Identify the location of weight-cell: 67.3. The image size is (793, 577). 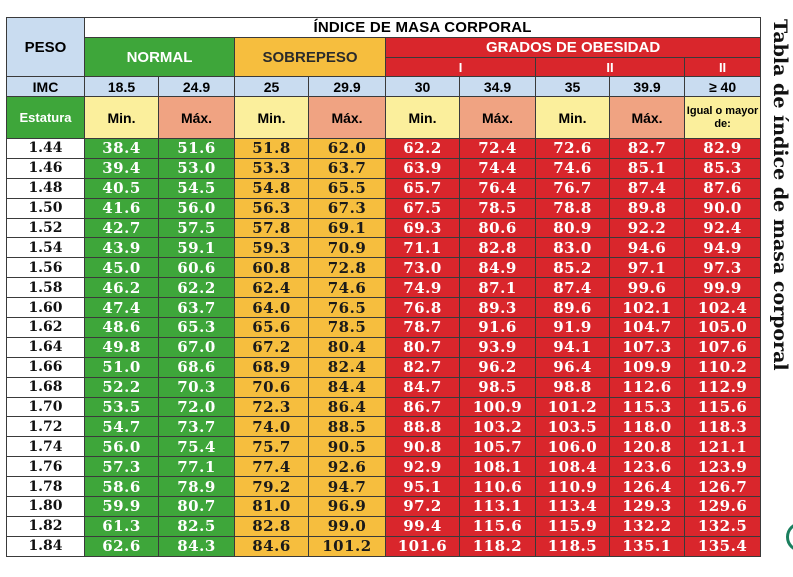
(347, 208).